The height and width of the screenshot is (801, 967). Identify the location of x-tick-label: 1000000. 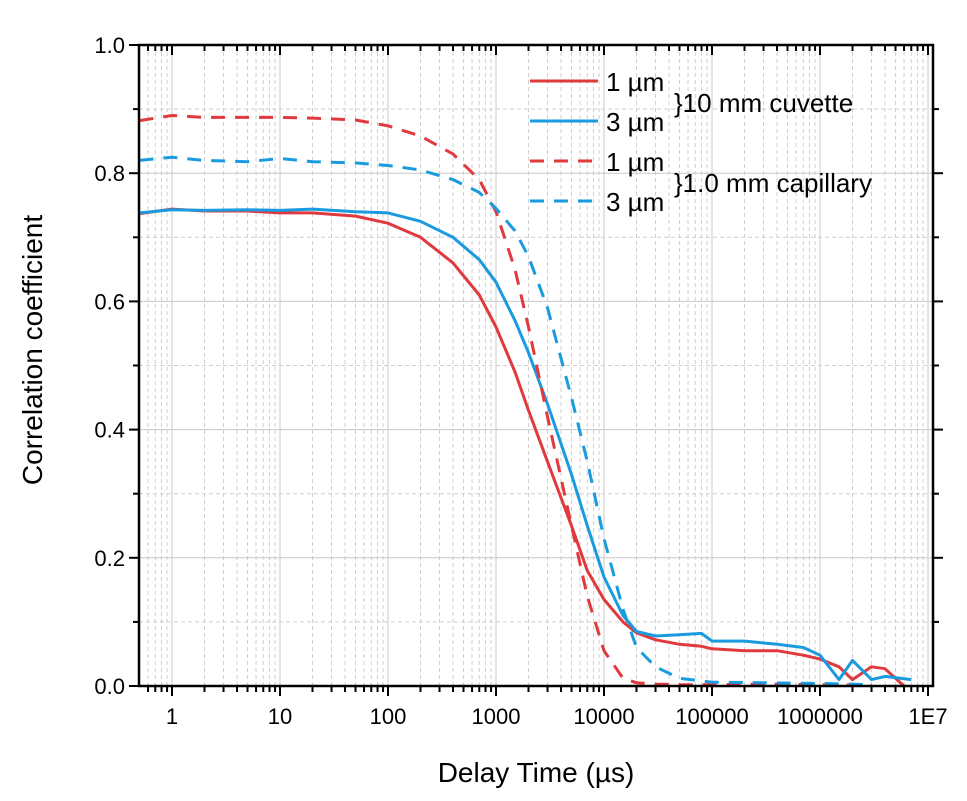
(820, 716).